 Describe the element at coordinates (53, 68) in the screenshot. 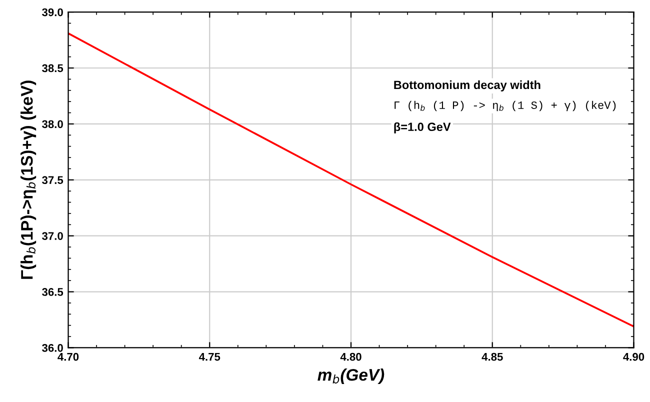

I see `y-tick-label: 38.5` at that location.